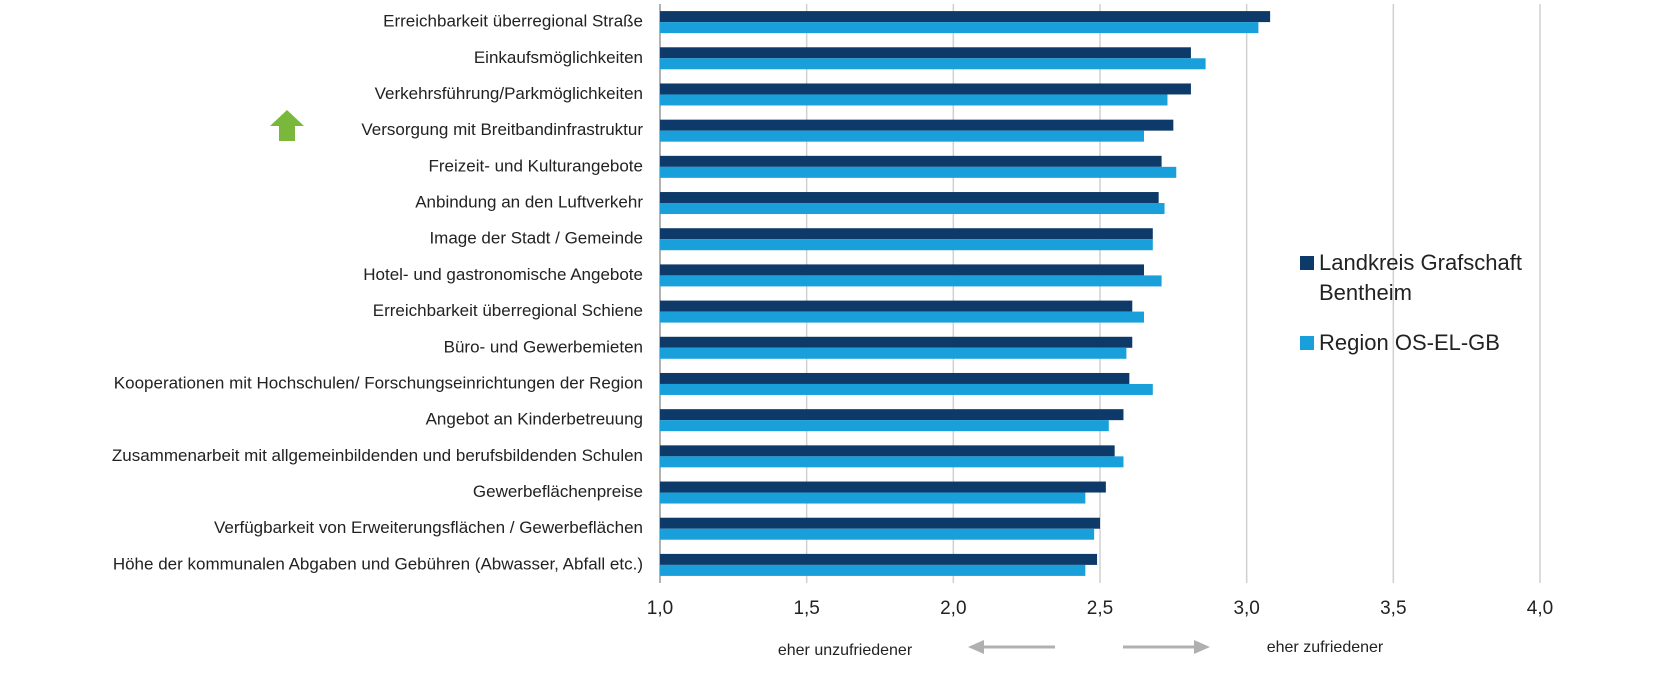 The width and height of the screenshot is (1656, 696). I want to click on x-tick-label: 3,0, so click(1246, 608).